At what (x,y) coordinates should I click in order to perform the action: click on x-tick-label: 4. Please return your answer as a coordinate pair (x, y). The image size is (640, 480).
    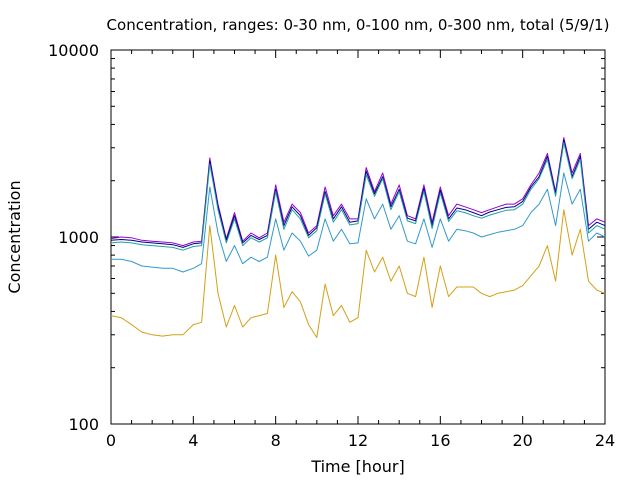
    Looking at the image, I should click on (193, 440).